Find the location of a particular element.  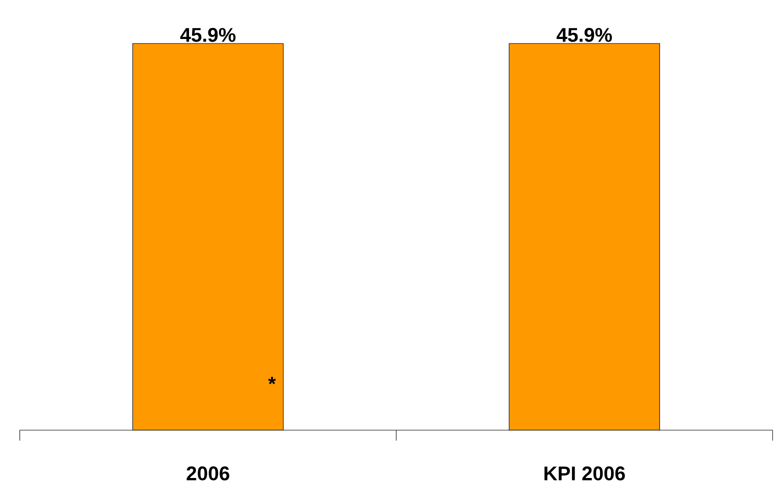

annotation: * is located at coordinates (272, 380).